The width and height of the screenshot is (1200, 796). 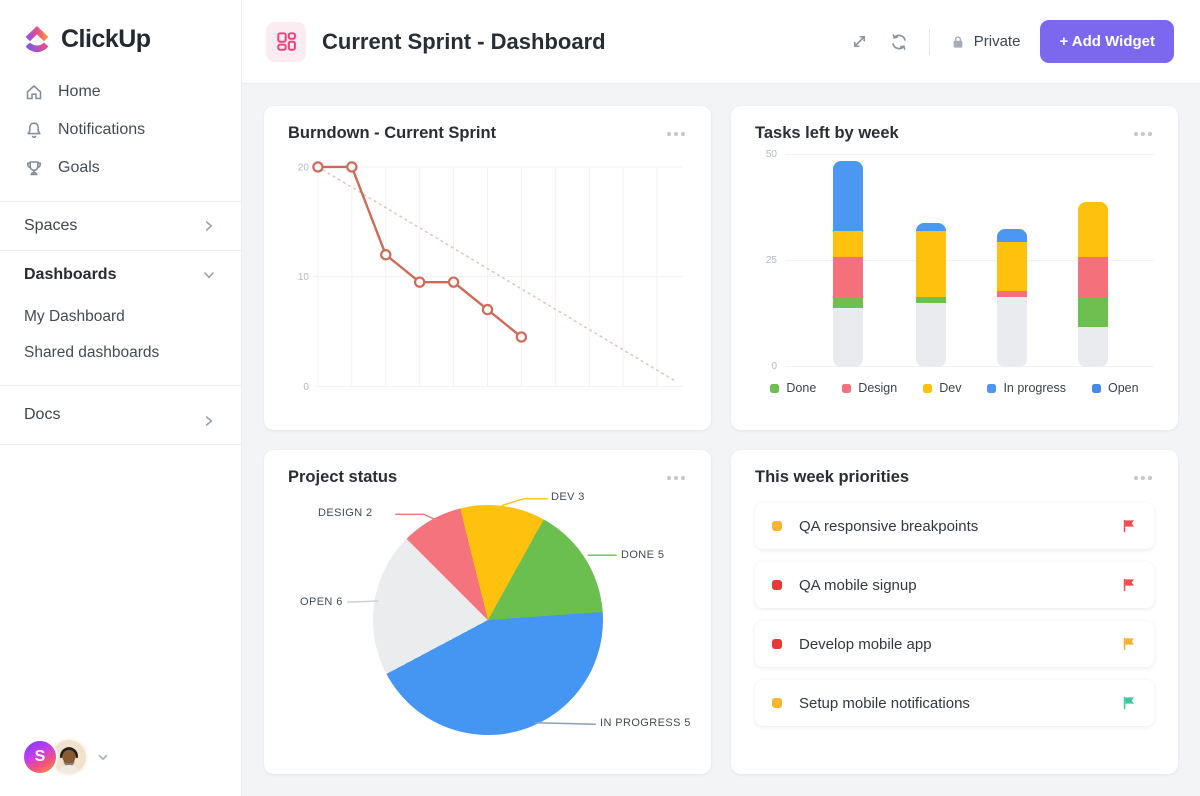 What do you see at coordinates (120, 226) in the screenshot?
I see `sidebar-section-spaces: Spaces` at bounding box center [120, 226].